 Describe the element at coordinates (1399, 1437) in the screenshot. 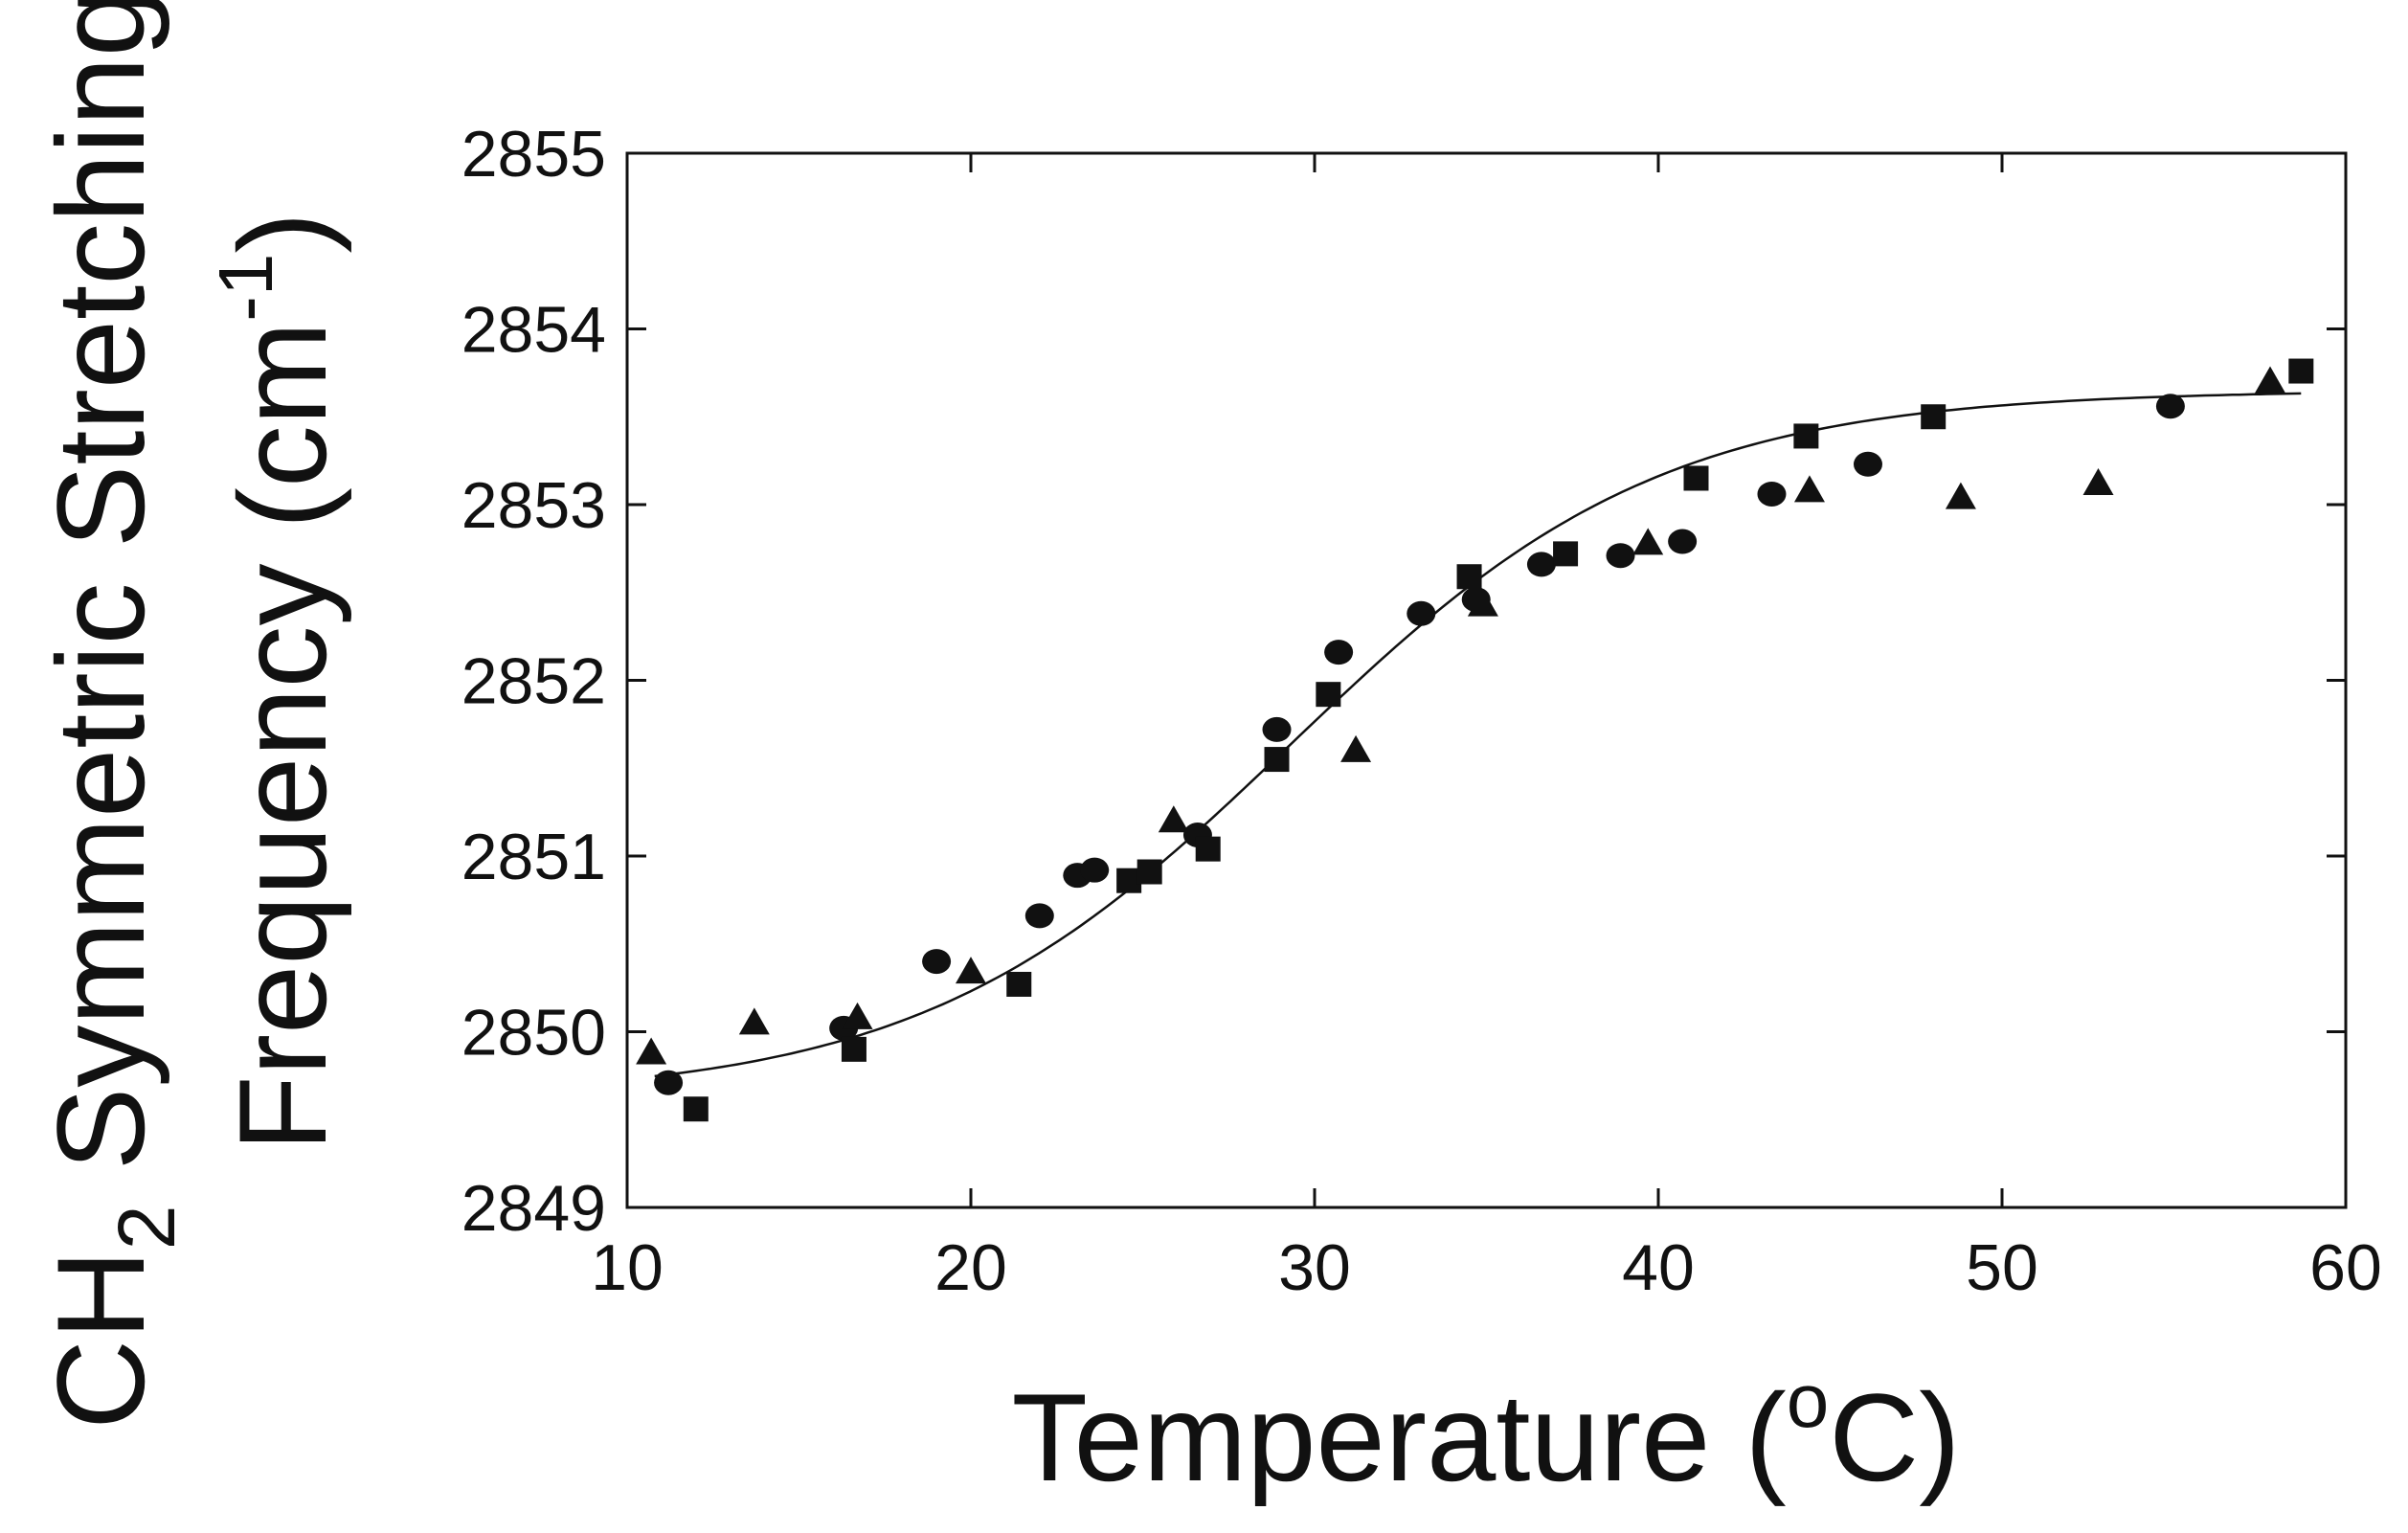

I see `x-axis-title-text: Temperature (` at that location.